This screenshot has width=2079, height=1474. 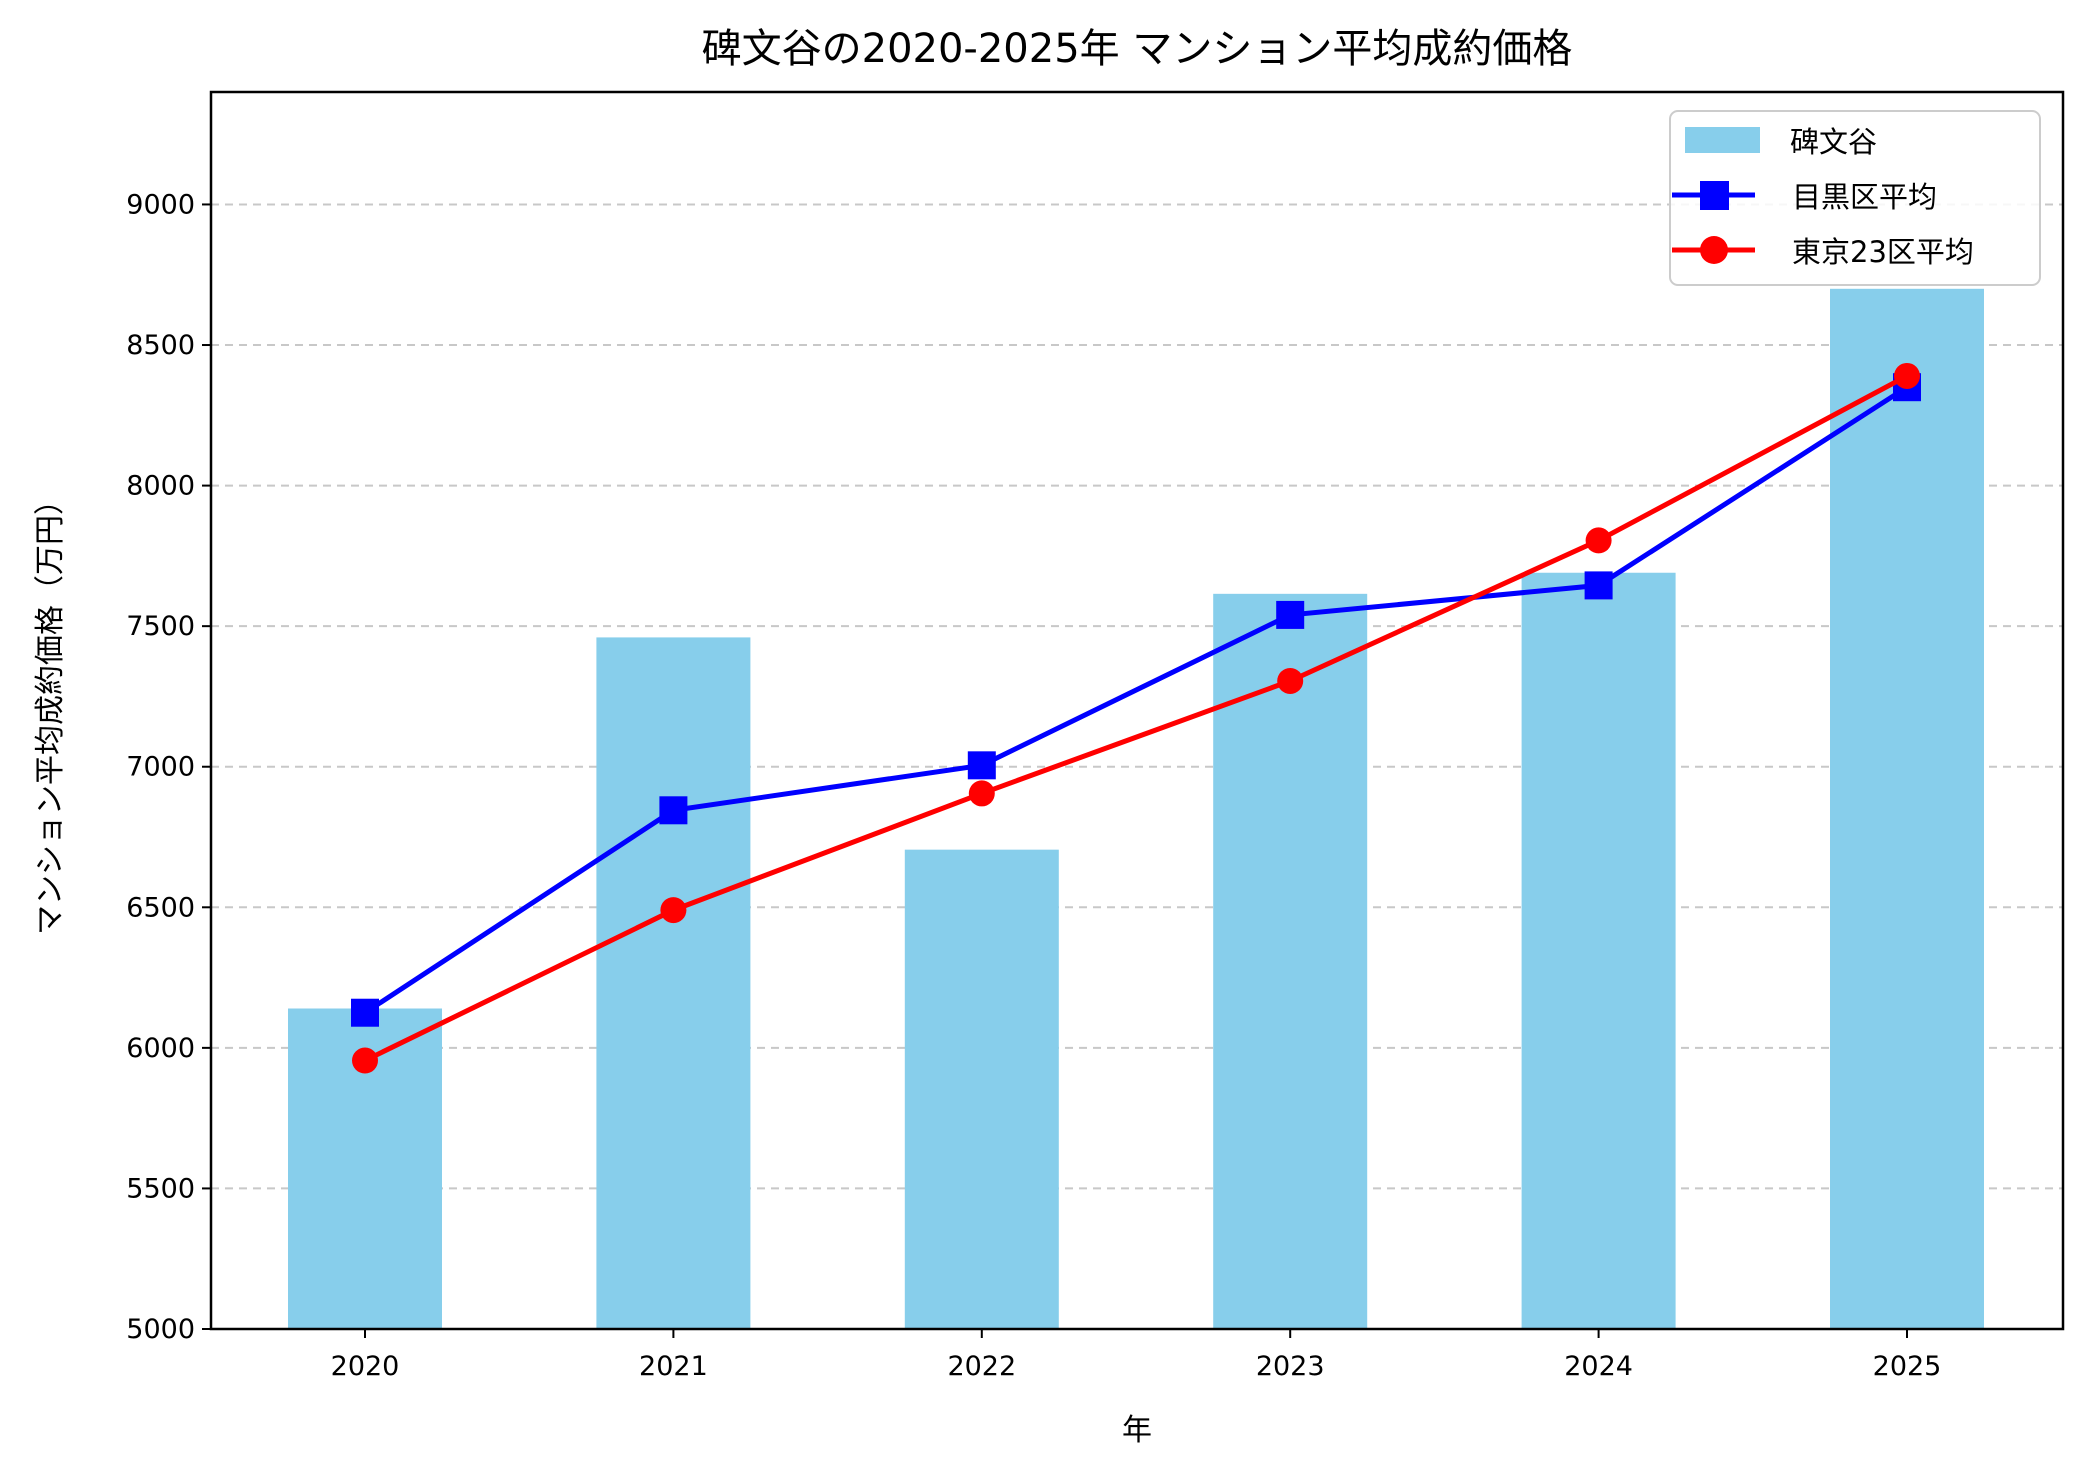 What do you see at coordinates (1722, 140) in the screenshot?
I see `legend-swatch-bar` at bounding box center [1722, 140].